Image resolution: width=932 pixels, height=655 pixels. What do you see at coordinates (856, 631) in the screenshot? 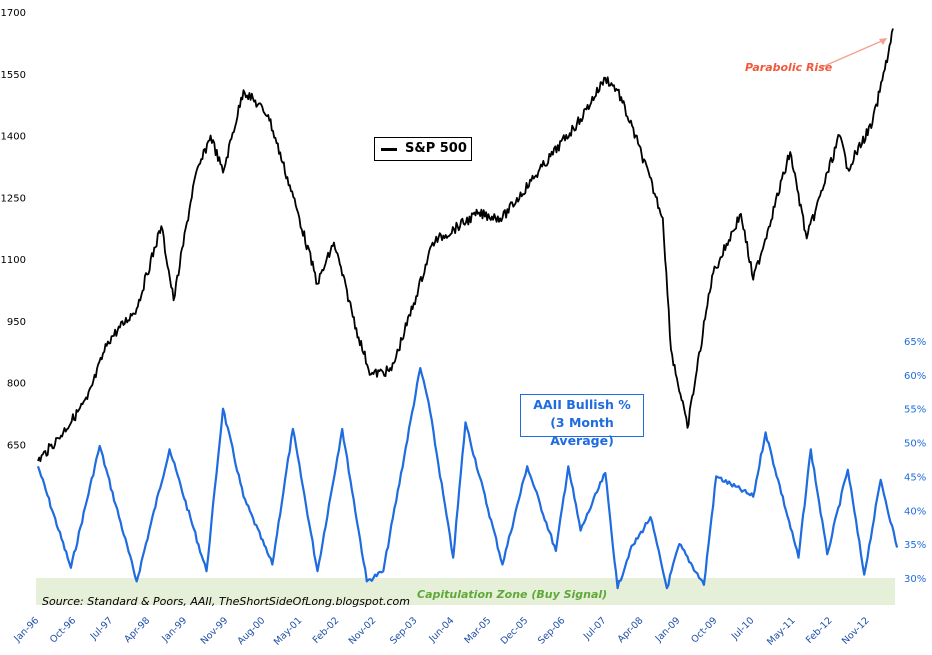
I see `x-tick: Nov-12` at bounding box center [856, 631].